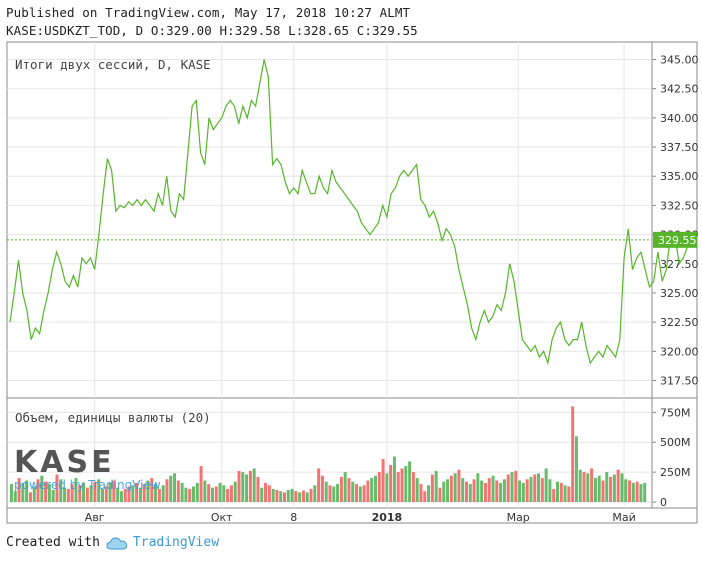 Image resolution: width=702 pixels, height=562 pixels. What do you see at coordinates (95, 517) in the screenshot?
I see `time-tick-label: Авг` at bounding box center [95, 517].